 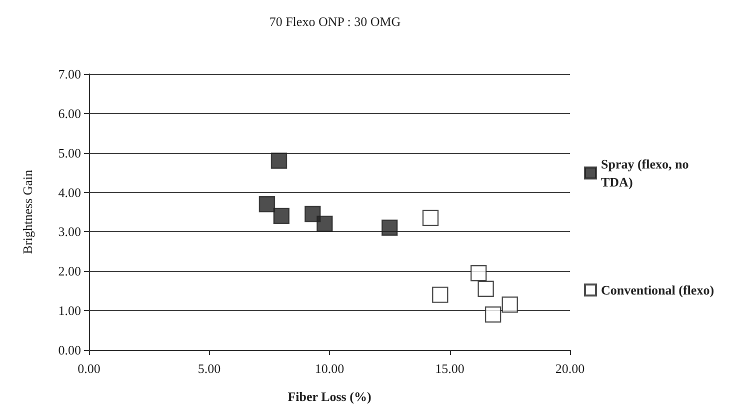 What do you see at coordinates (69, 310) in the screenshot?
I see `y-tick-label: 1.00` at bounding box center [69, 310].